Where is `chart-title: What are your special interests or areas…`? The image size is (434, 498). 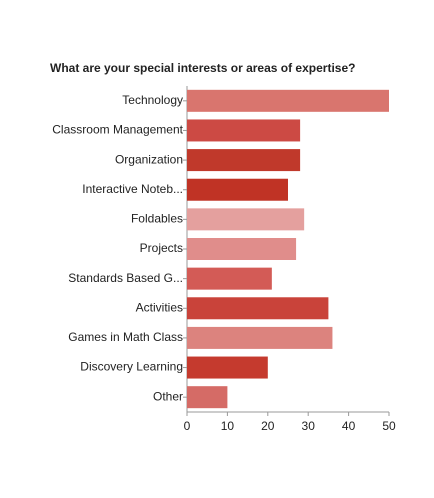 chart-title: What are your special interests or areas… is located at coordinates (202, 68).